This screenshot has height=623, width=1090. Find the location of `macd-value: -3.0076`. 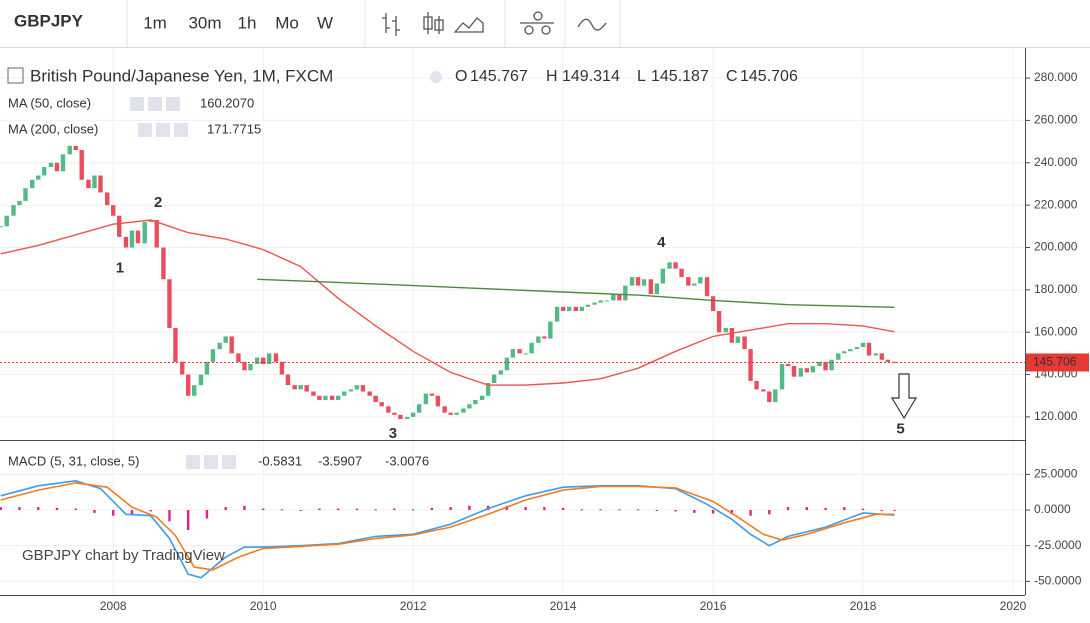

macd-value: -3.0076 is located at coordinates (407, 460).